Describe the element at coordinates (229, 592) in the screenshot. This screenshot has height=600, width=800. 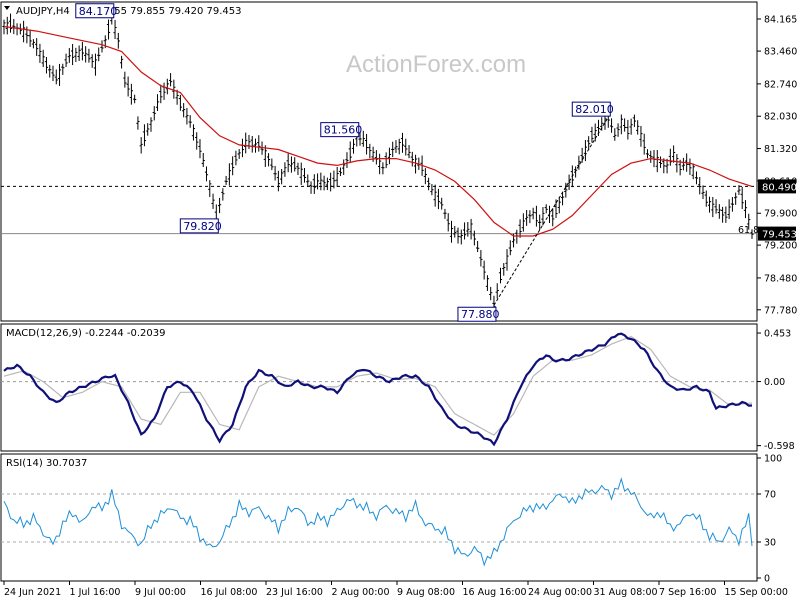
I see `x-tick-label: 16 Jul 08:00` at that location.